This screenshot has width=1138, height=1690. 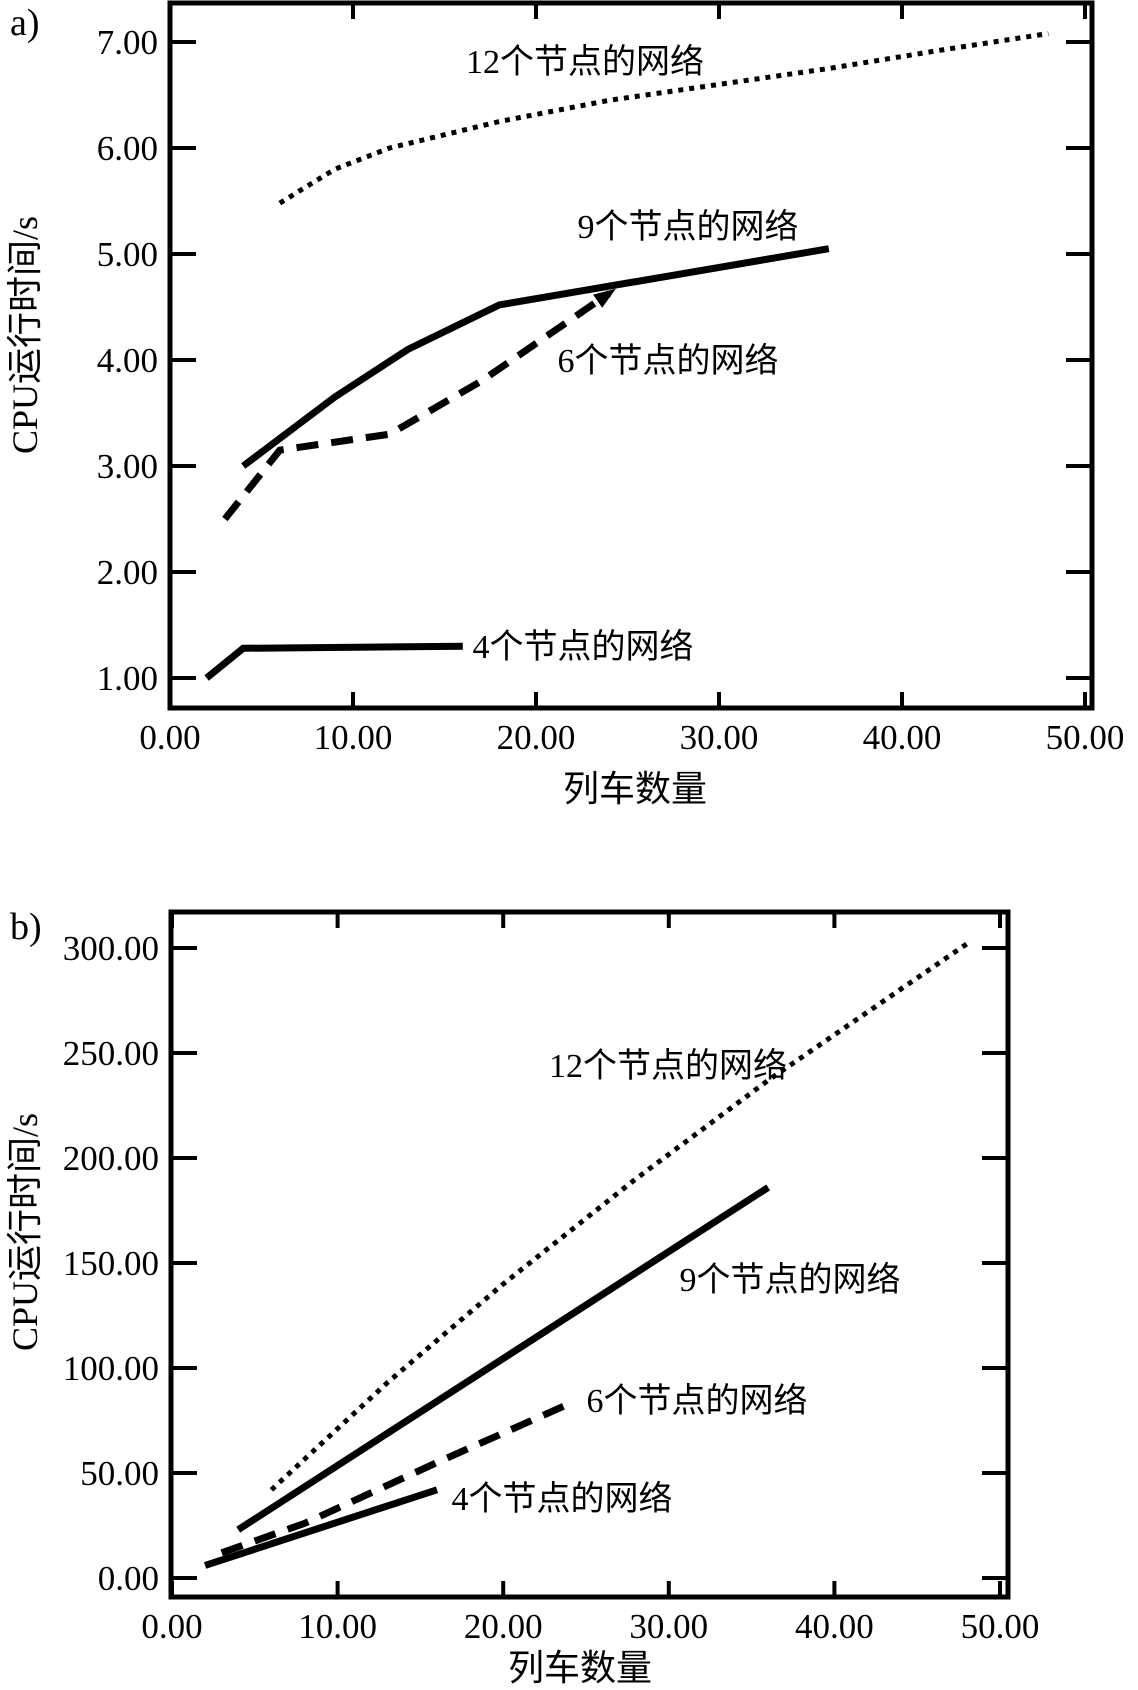 I want to click on y-tick-label: 4.00, so click(x=127, y=360).